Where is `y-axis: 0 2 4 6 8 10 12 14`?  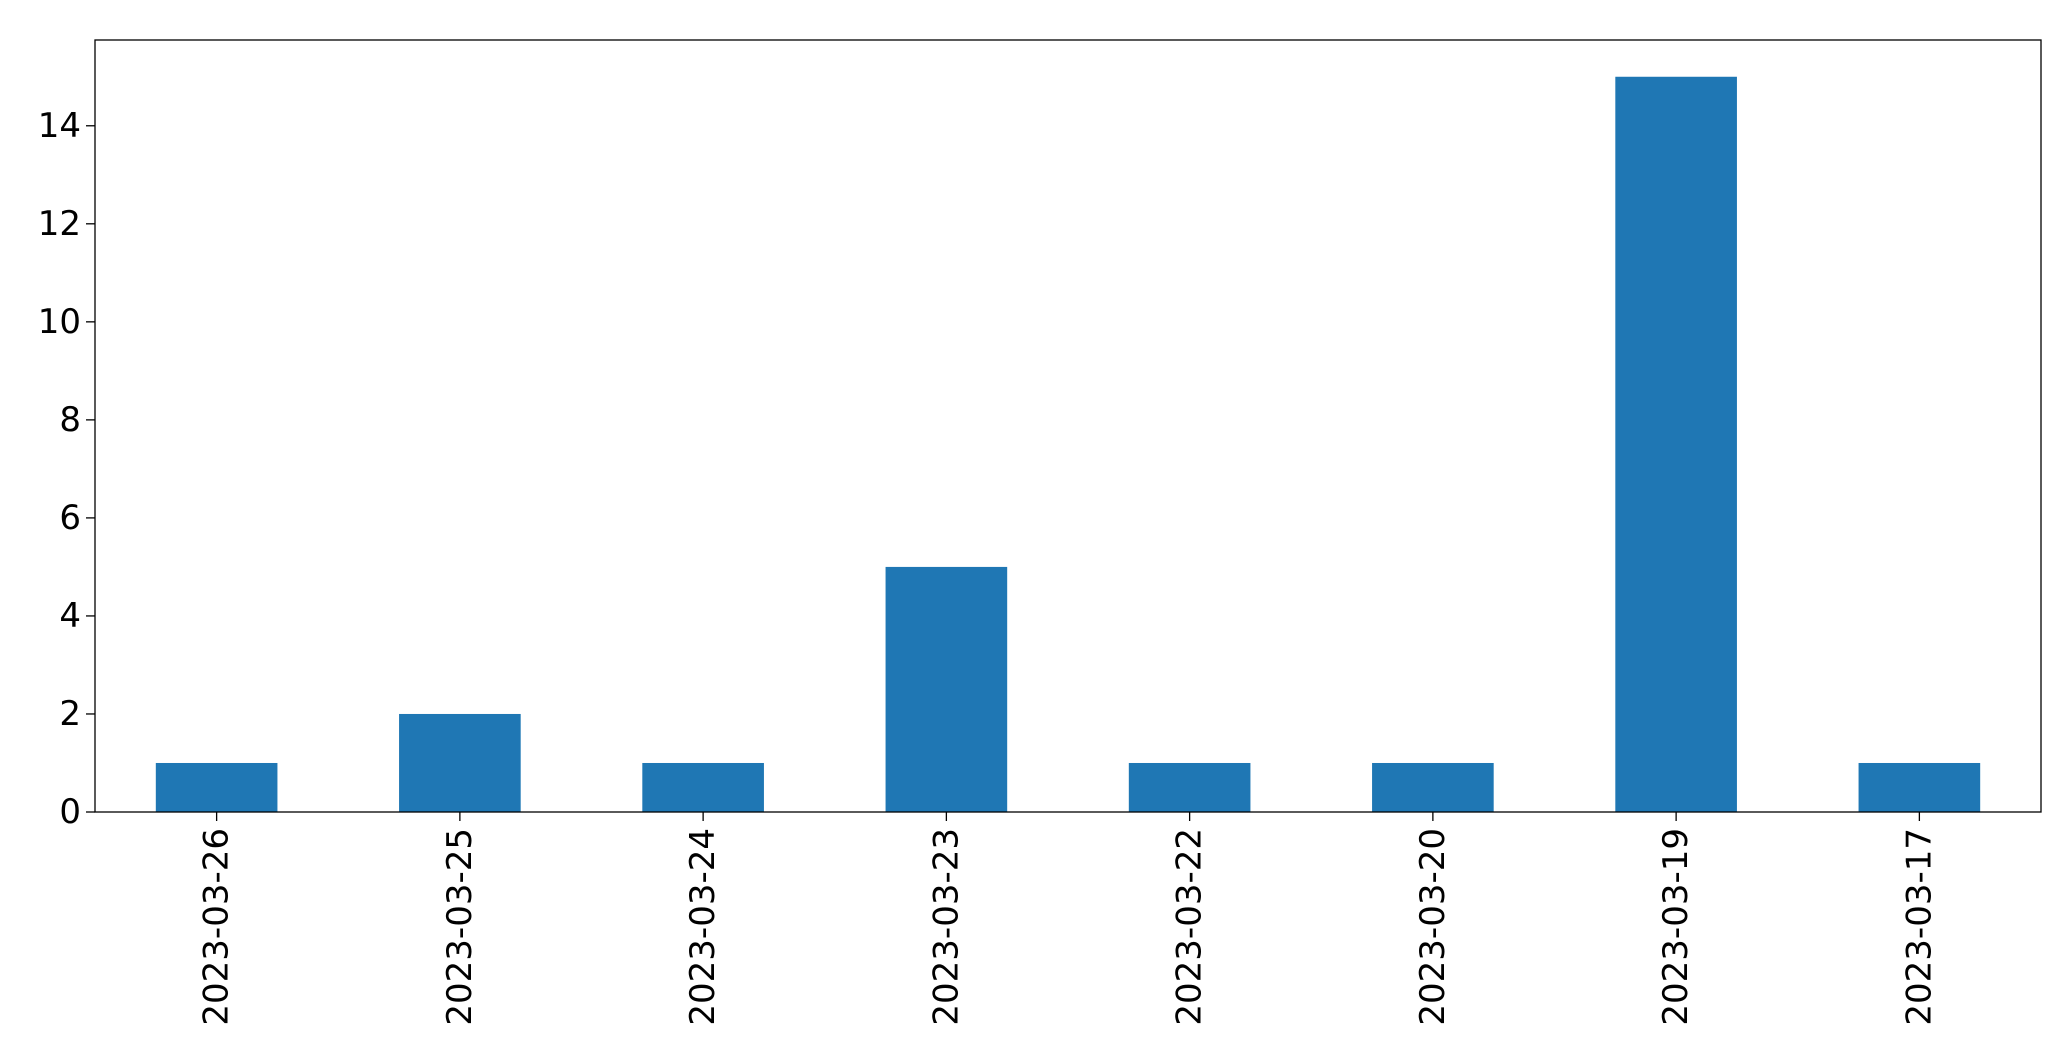 y-axis: 0 2 4 6 8 10 12 14 is located at coordinates (66, 469).